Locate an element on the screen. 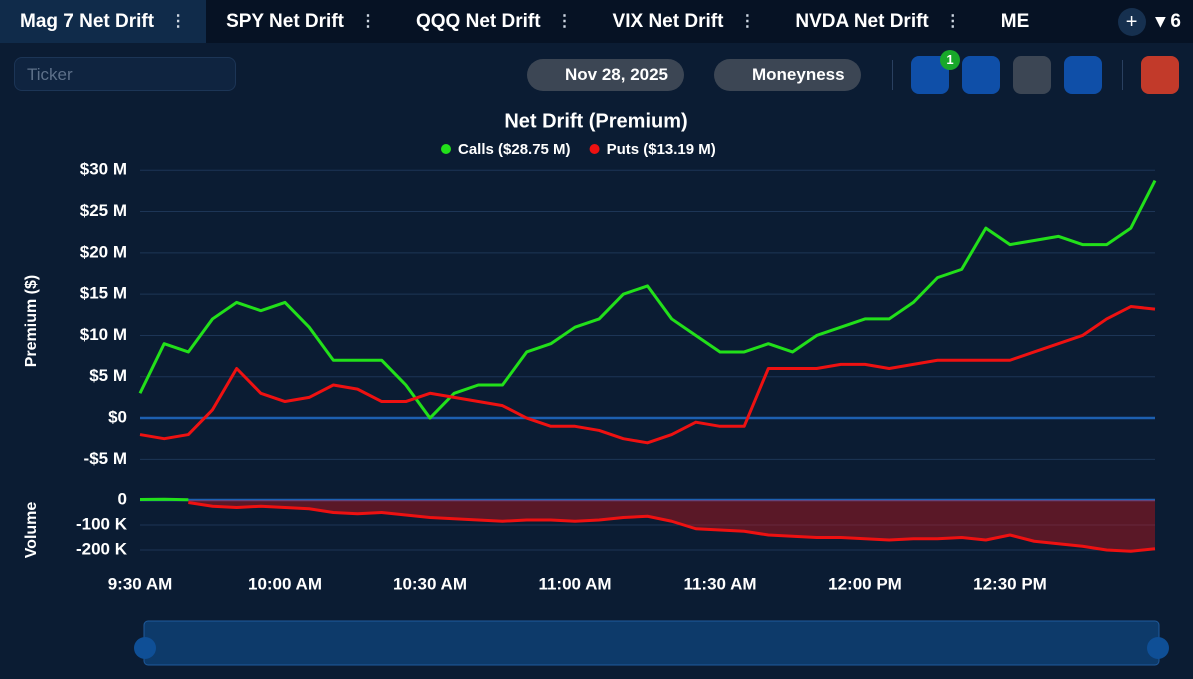 The height and width of the screenshot is (679, 1193). tab: NVDA Net Drift ⋮ is located at coordinates (877, 21).